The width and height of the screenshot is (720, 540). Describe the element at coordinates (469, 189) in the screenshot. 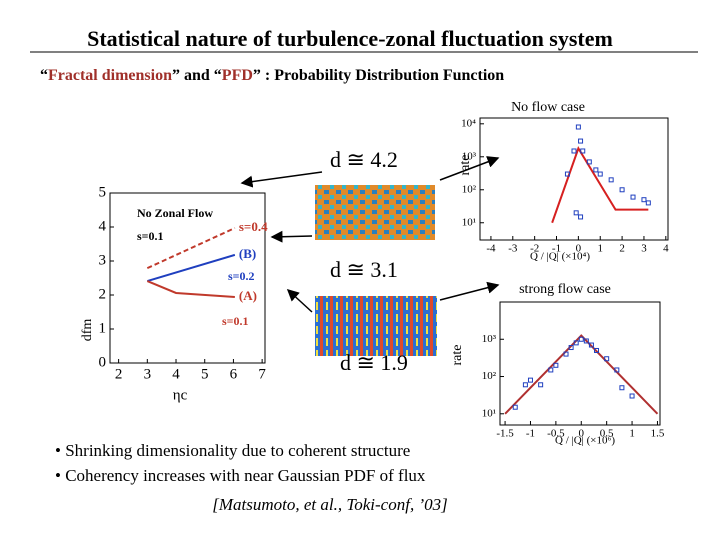

I see `y-tick-label: 10²` at that location.